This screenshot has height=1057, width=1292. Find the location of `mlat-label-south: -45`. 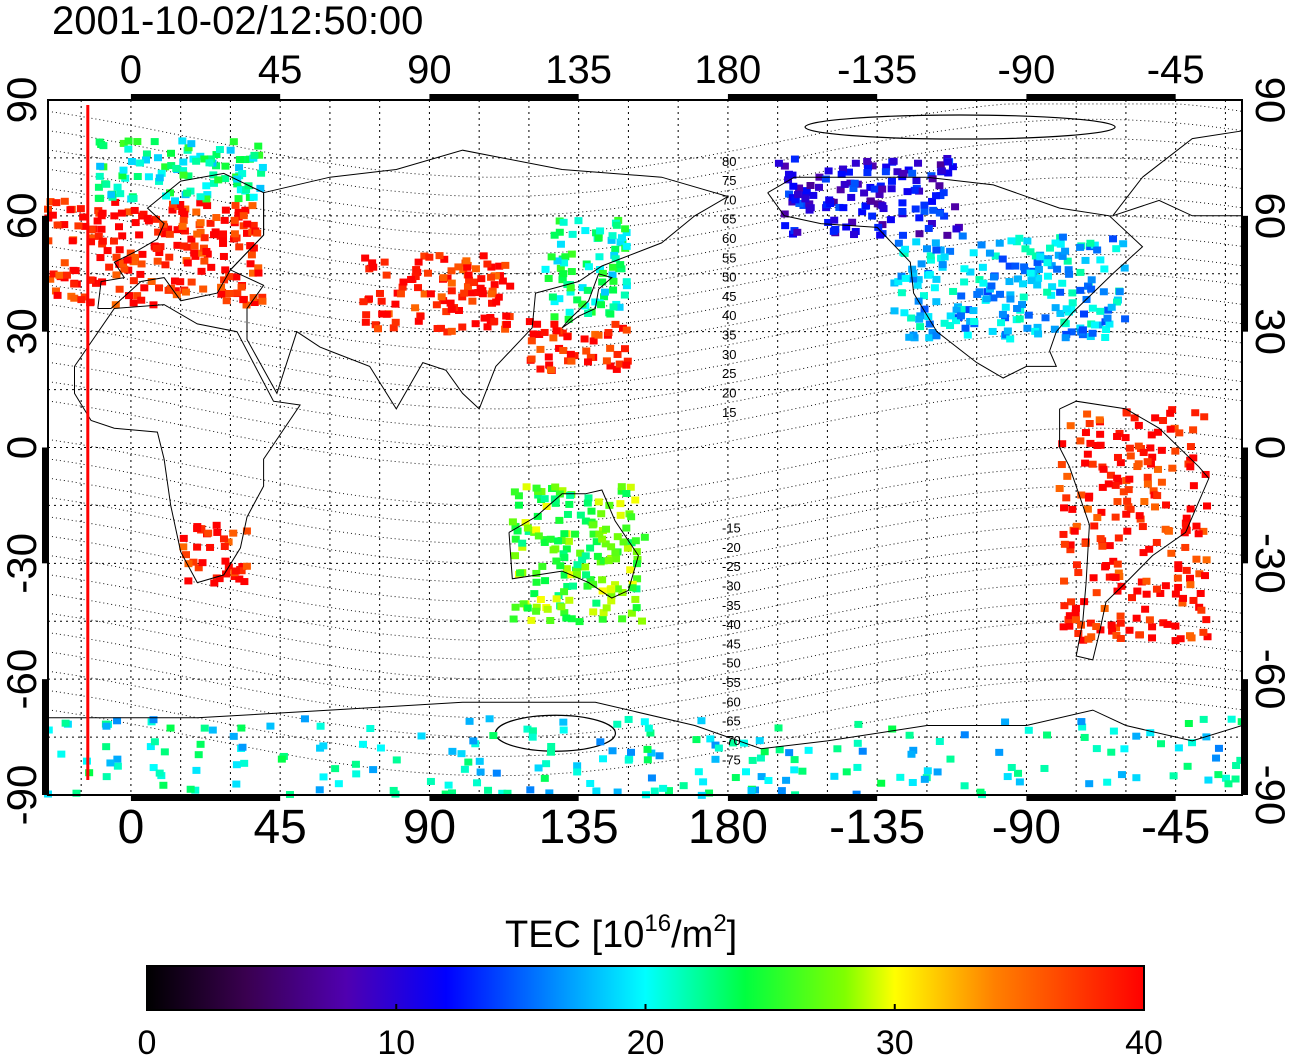

mlat-label-south: -45 is located at coordinates (731, 643).